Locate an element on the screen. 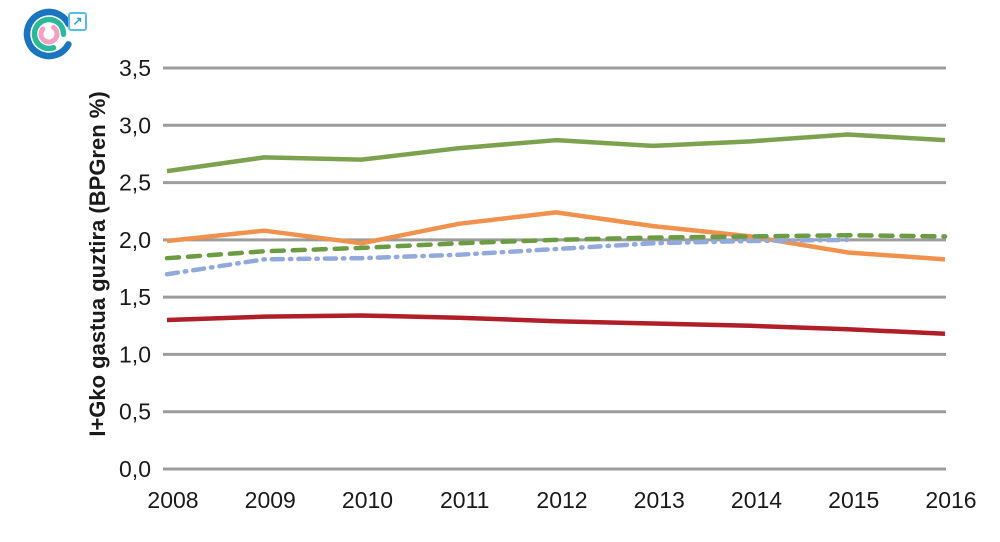 This screenshot has height=542, width=1000. logo-inner-arc is located at coordinates (49, 34).